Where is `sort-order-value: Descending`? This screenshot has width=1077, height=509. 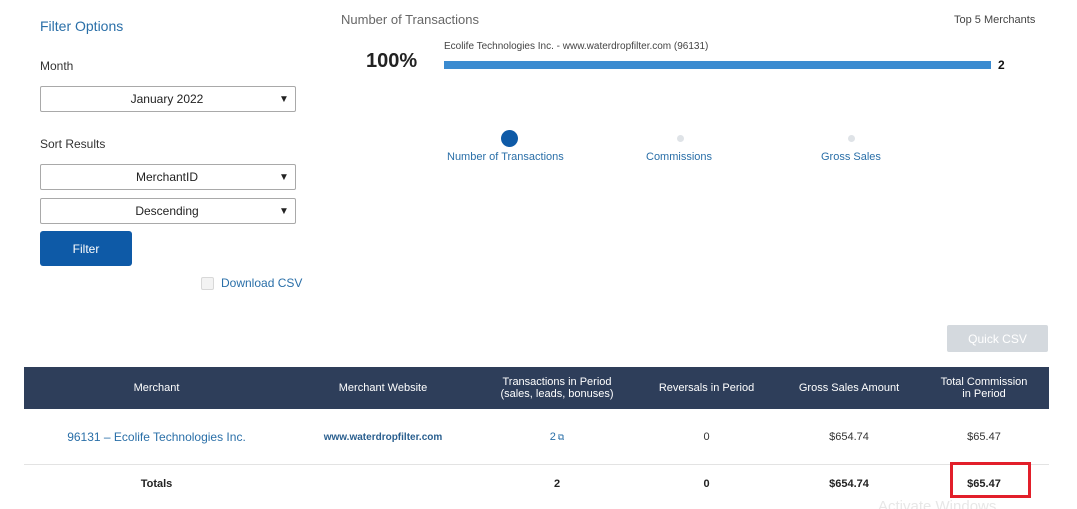 sort-order-value: Descending is located at coordinates (167, 211).